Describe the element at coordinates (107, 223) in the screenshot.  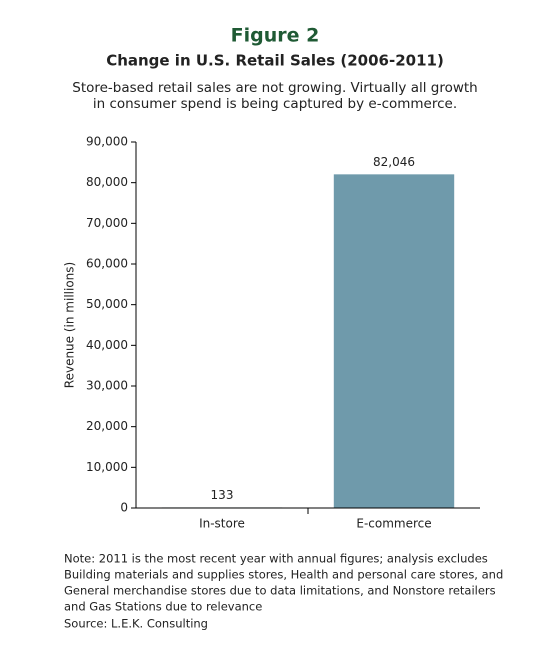
I see `y-tick-label: 70,000` at that location.